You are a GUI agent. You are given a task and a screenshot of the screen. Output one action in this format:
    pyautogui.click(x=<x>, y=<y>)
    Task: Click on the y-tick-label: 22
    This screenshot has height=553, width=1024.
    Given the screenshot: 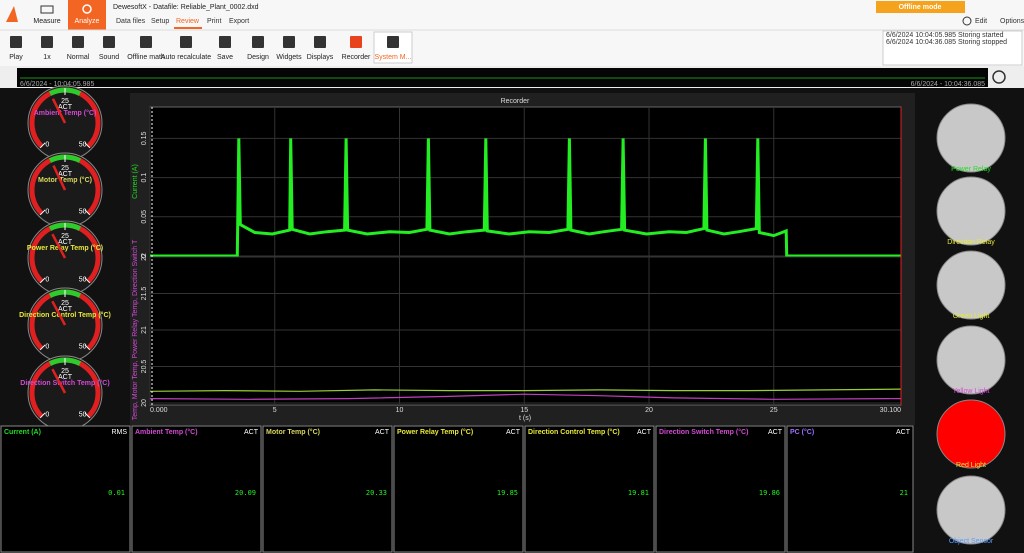 What is the action you would take?
    pyautogui.click(x=144, y=257)
    